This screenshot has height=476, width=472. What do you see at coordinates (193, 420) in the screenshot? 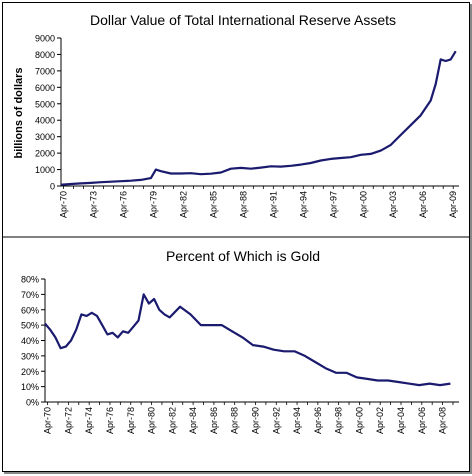
I see `x-tick-label: Apr-84` at bounding box center [193, 420].